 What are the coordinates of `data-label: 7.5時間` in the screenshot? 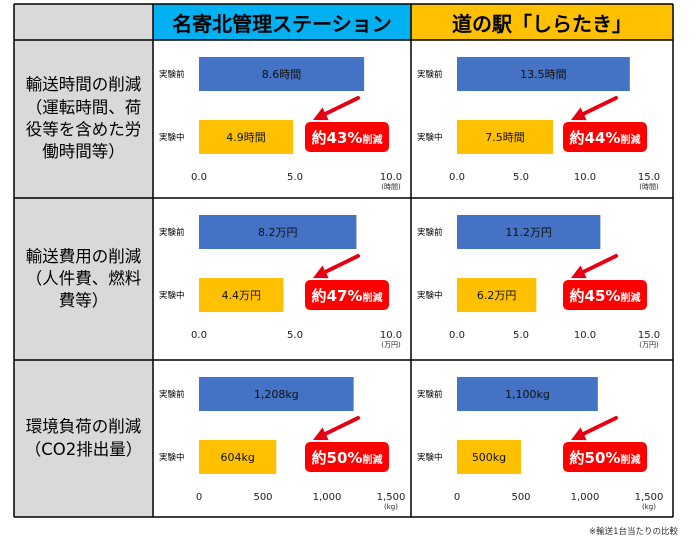 It's located at (505, 137).